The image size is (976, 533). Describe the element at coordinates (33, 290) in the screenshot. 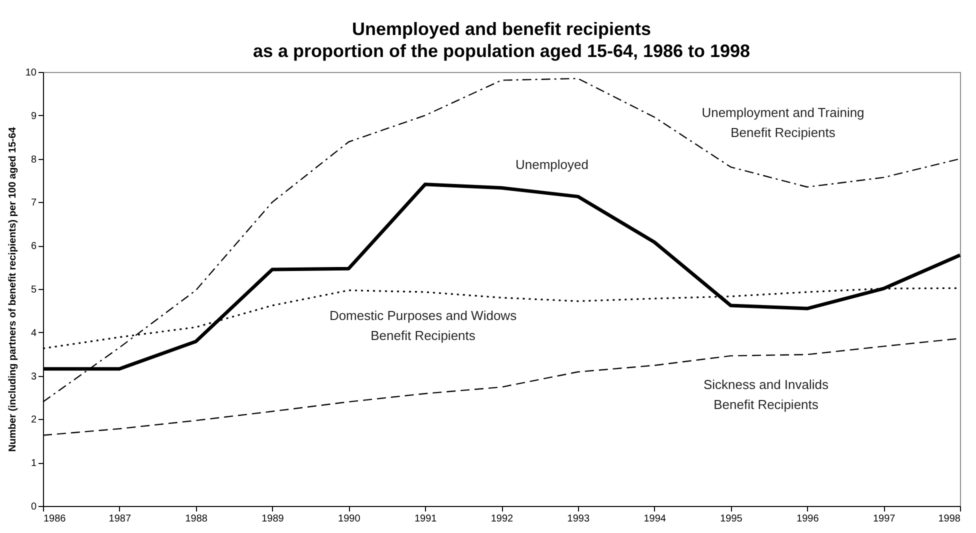

I see `y-tick-label: 5` at that location.